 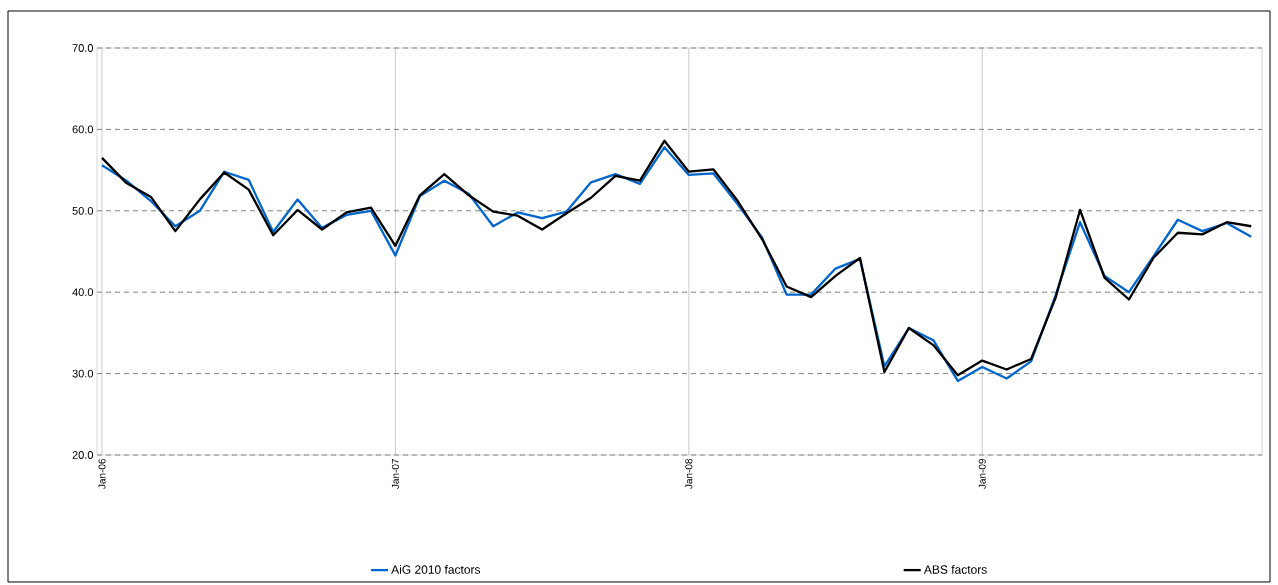 I want to click on x-tick-label: Jan-08, so click(x=689, y=473).